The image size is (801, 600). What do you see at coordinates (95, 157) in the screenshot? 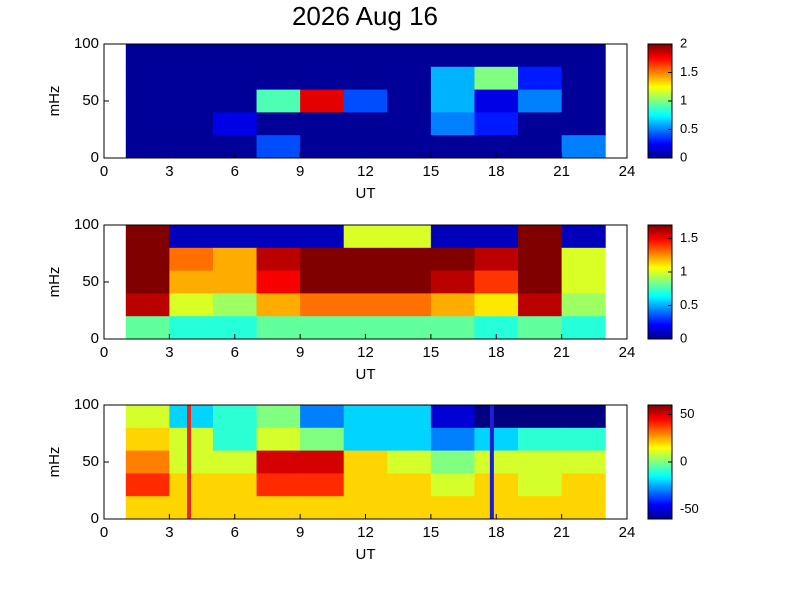
I see `y-tick-label: 0` at bounding box center [95, 157].